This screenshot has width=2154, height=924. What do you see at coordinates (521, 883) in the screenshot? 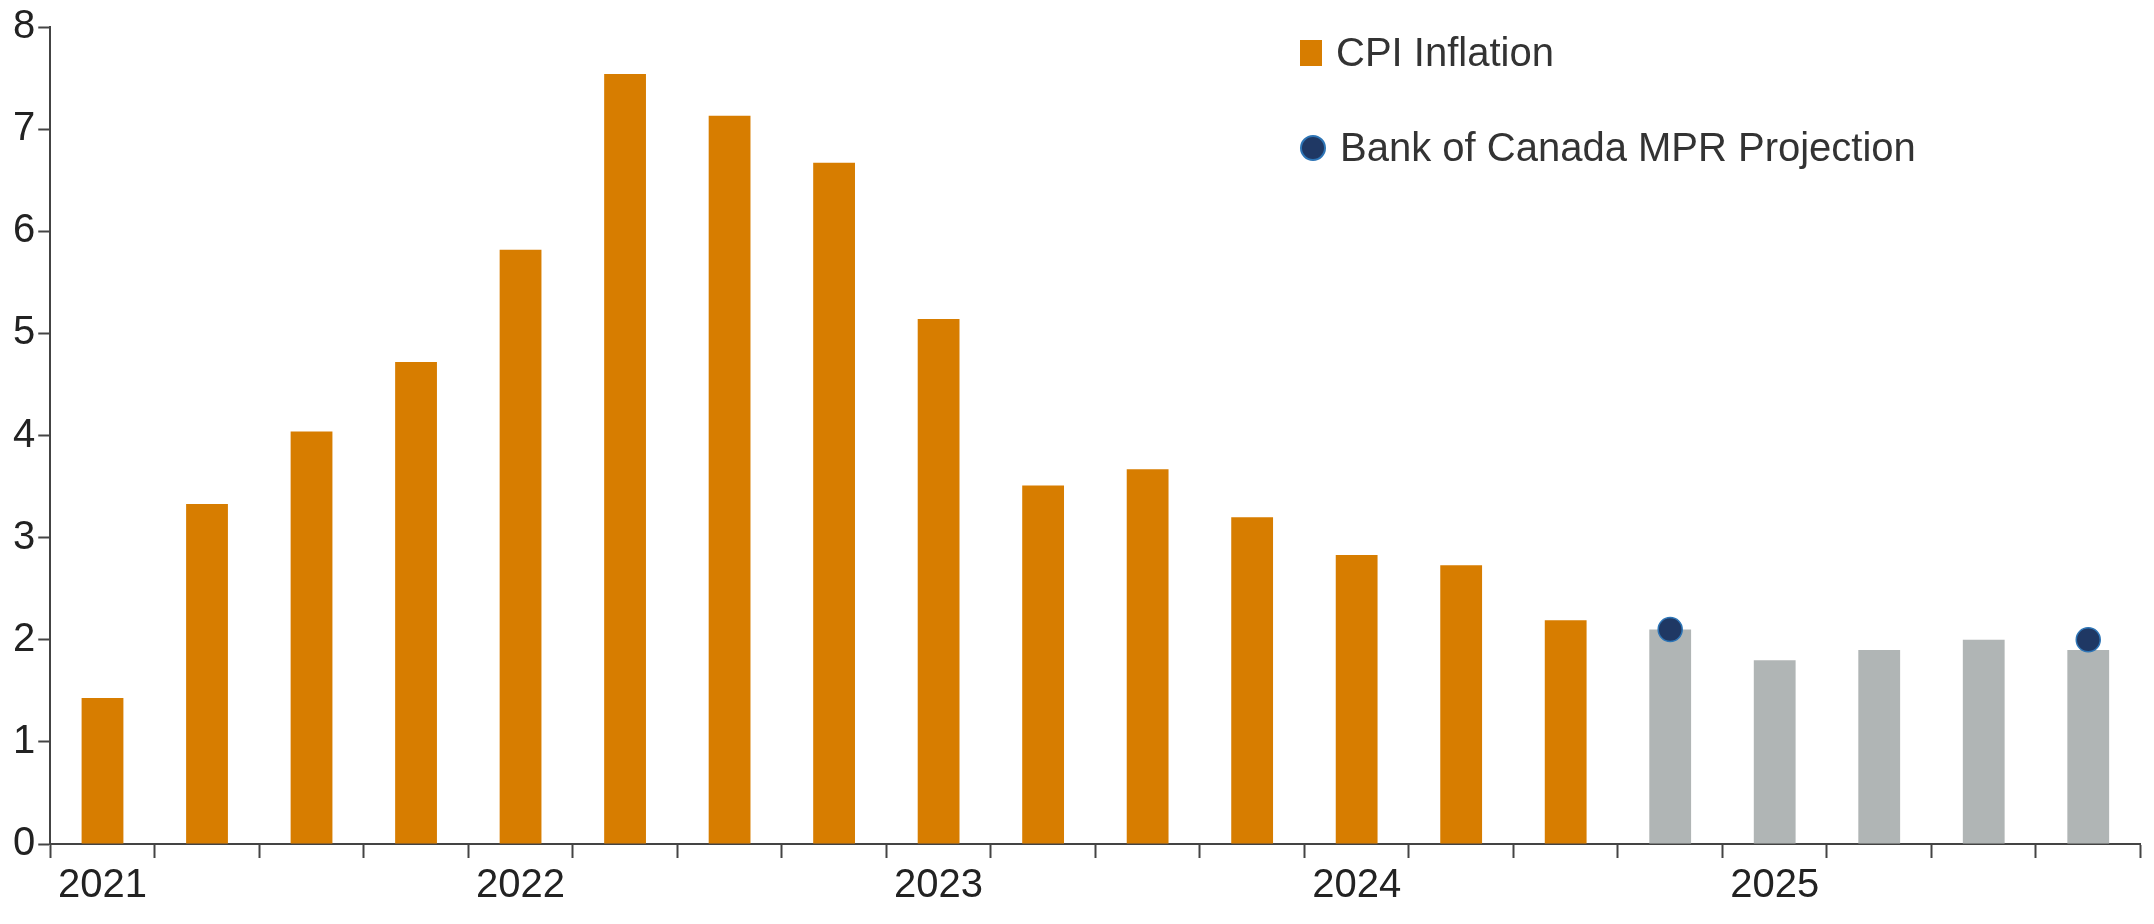
I see `x-tick-label: 2022` at bounding box center [521, 883].